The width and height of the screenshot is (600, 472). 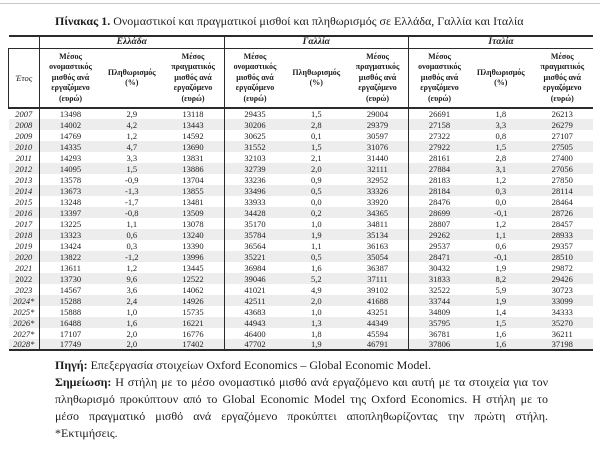 What do you see at coordinates (193, 157) in the screenshot?
I see `value-cell: 13831` at bounding box center [193, 157].